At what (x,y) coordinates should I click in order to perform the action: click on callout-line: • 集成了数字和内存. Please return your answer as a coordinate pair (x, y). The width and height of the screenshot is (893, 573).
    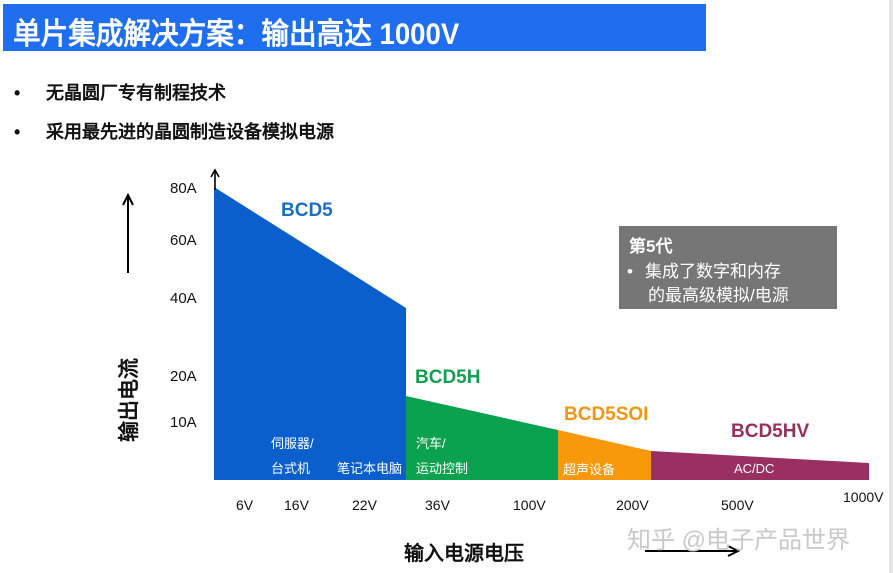
    Looking at the image, I should click on (704, 269).